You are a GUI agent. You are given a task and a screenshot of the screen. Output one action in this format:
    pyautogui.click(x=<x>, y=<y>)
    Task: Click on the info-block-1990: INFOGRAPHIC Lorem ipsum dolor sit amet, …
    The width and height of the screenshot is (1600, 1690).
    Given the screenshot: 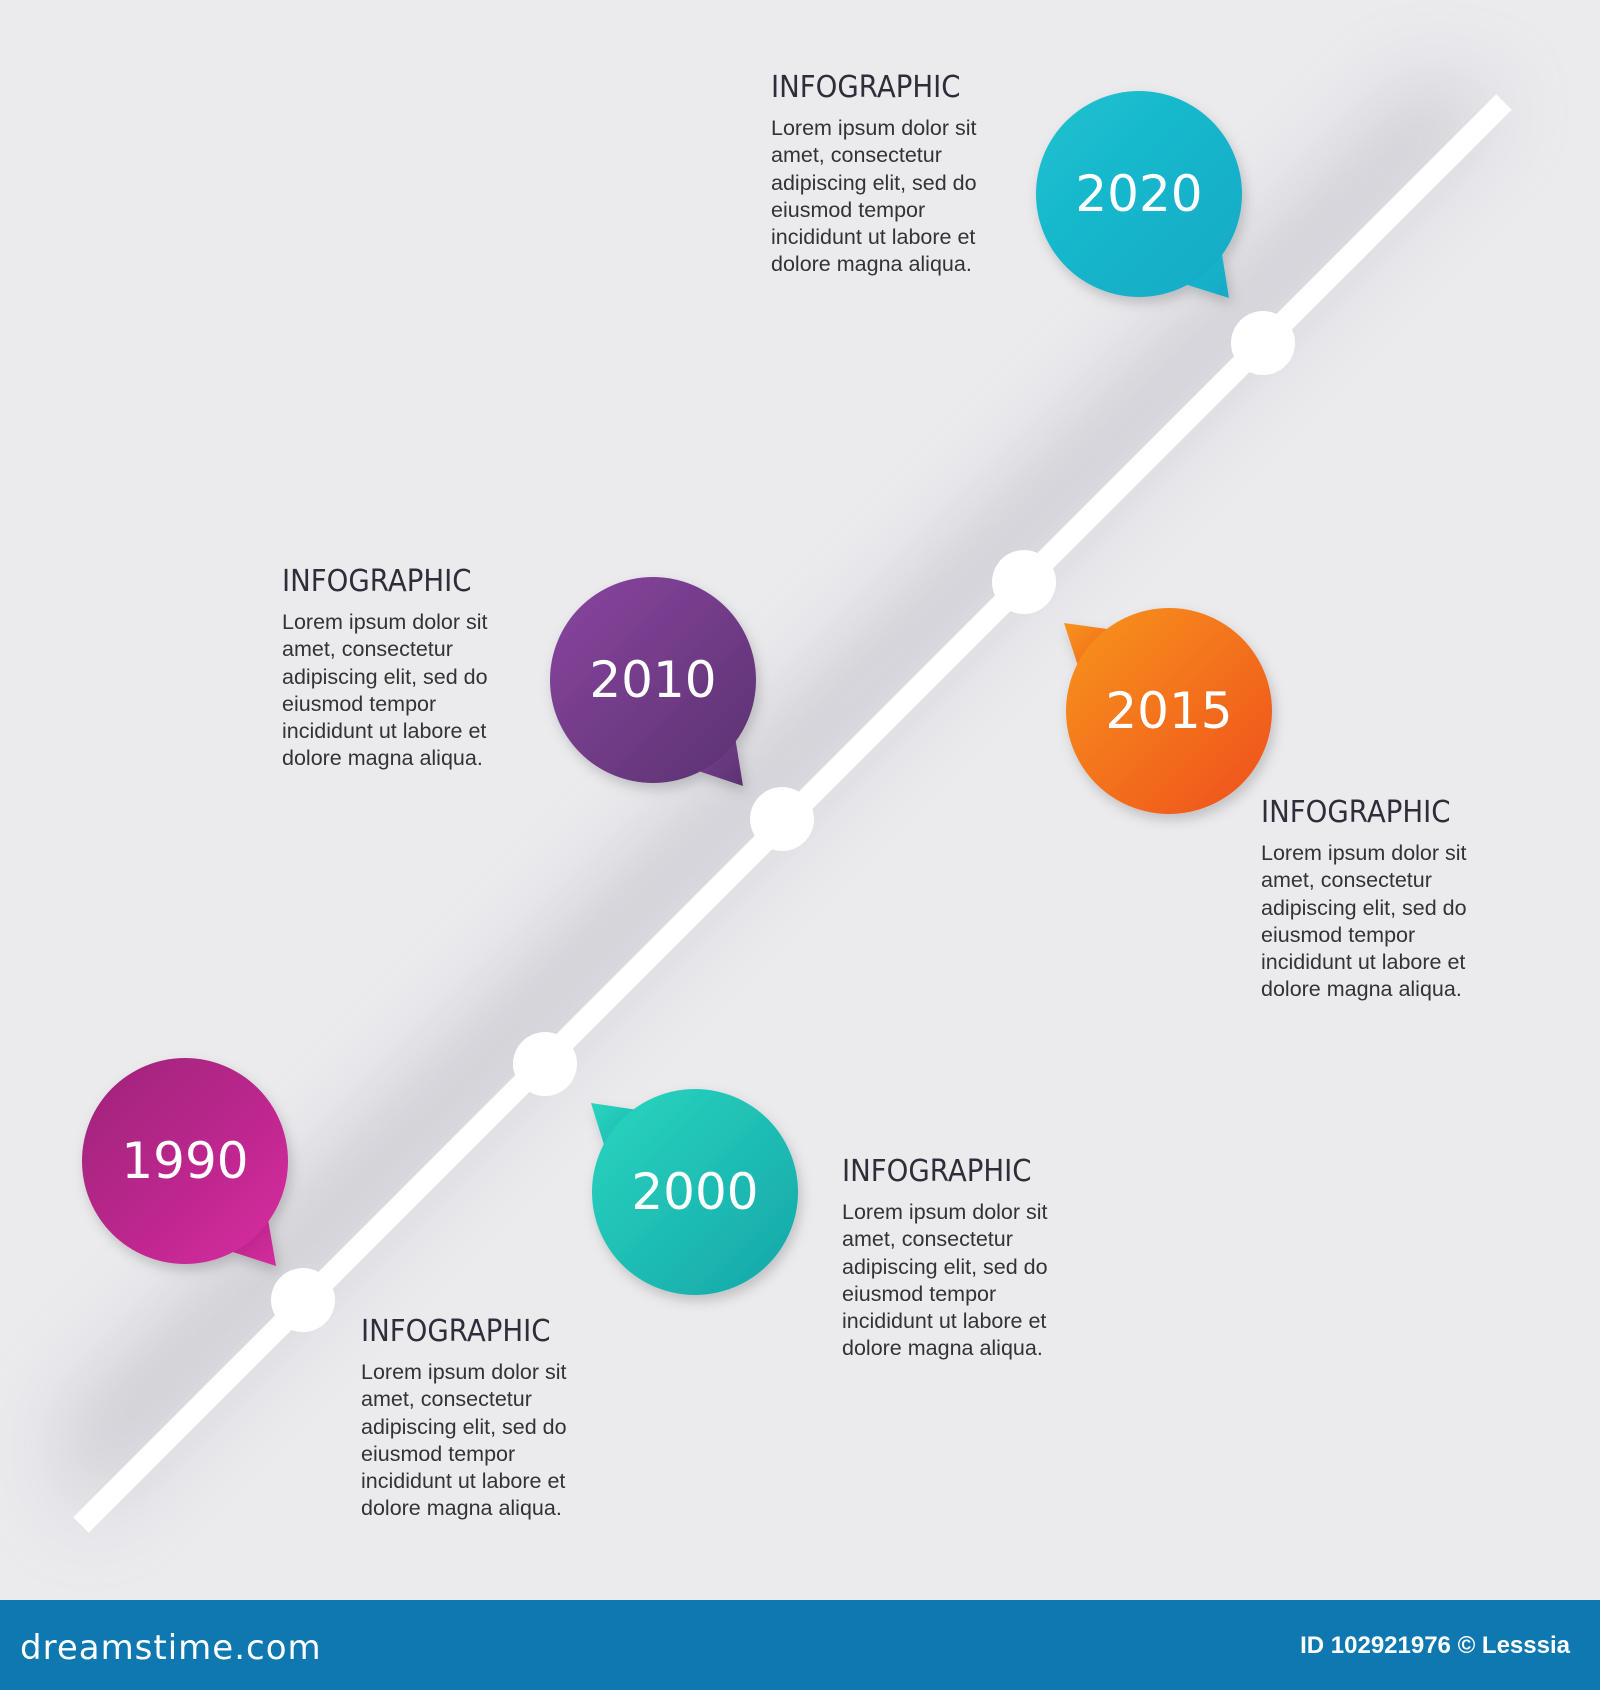 What is the action you would take?
    pyautogui.click(x=491, y=1419)
    